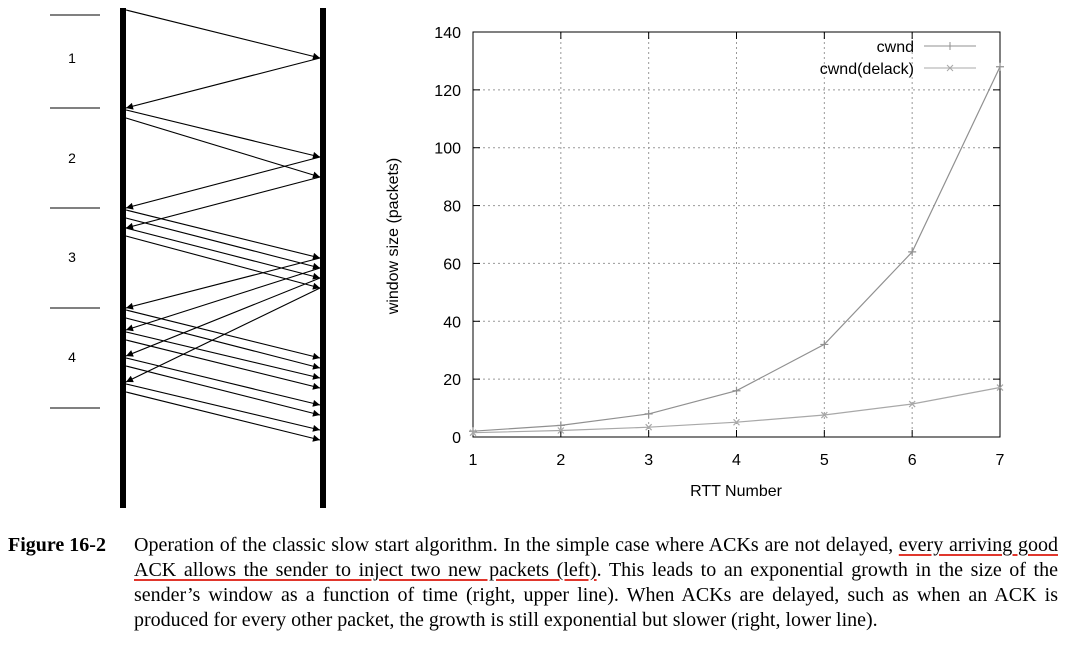 Image resolution: width=1066 pixels, height=665 pixels. I want to click on y-tick-labels: 0 20 40 60 80 100 120 140, so click(447, 236).